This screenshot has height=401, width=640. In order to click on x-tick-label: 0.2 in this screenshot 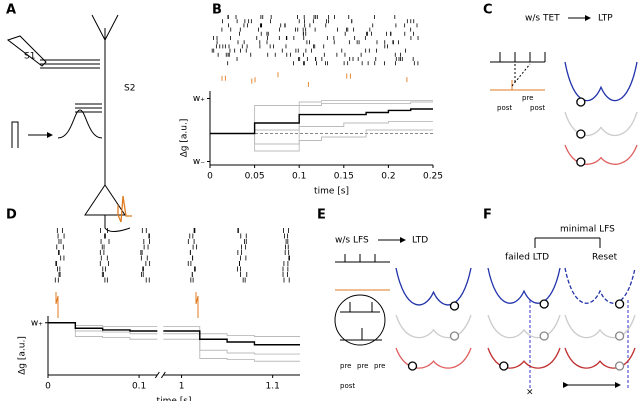, I will do `click(388, 177)`.